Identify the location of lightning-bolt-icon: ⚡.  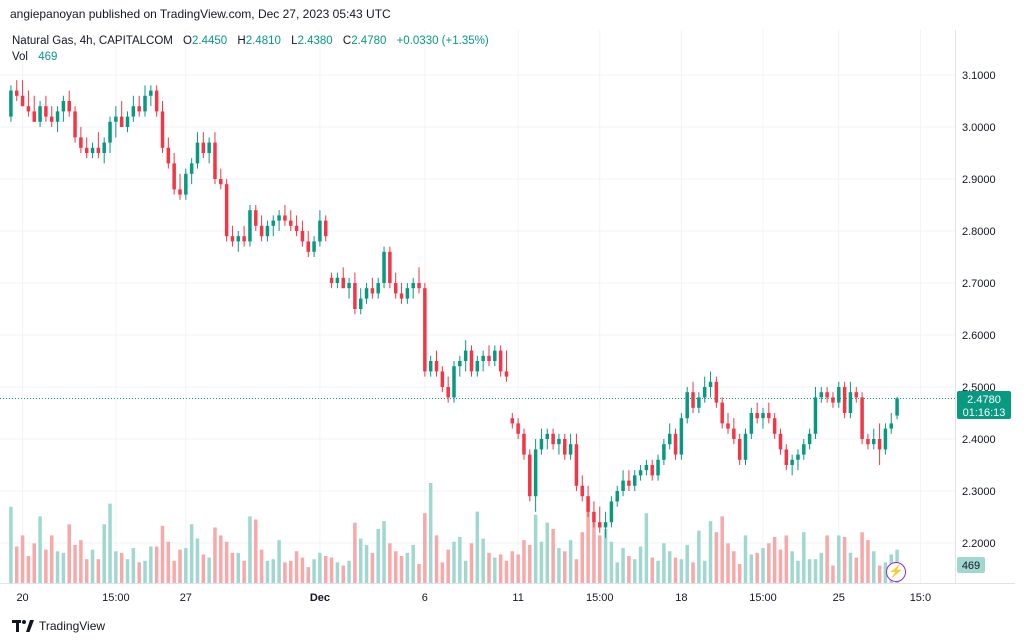
(896, 572).